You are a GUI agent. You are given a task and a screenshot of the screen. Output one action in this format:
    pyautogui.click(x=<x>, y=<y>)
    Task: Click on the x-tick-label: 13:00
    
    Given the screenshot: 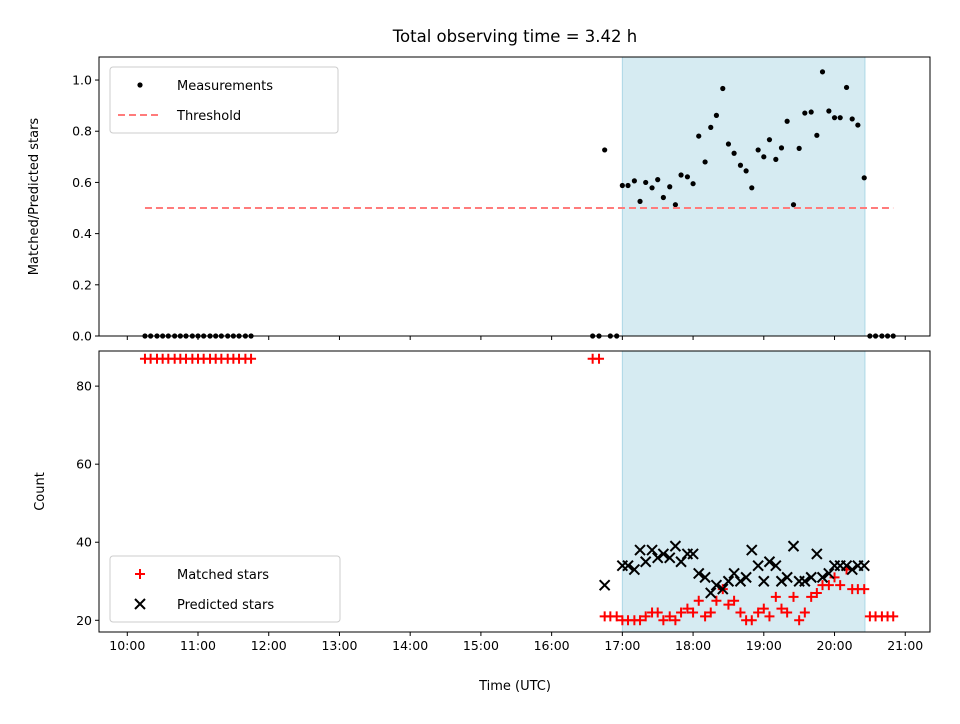 What is the action you would take?
    pyautogui.click(x=339, y=645)
    